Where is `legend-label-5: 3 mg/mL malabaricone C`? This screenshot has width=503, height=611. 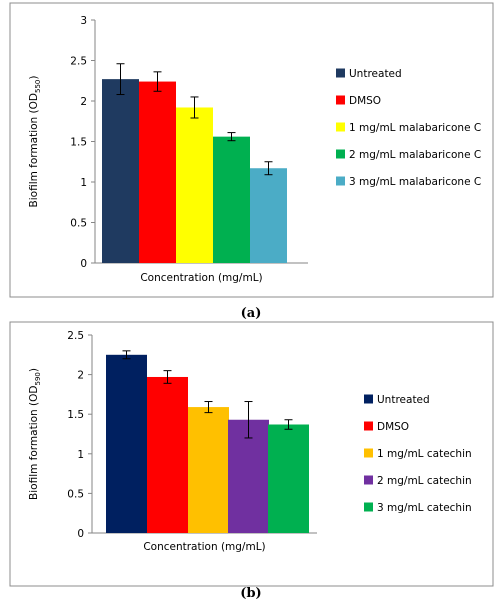
legend-label-5: 3 mg/mL malabaricone C is located at coordinates (415, 182).